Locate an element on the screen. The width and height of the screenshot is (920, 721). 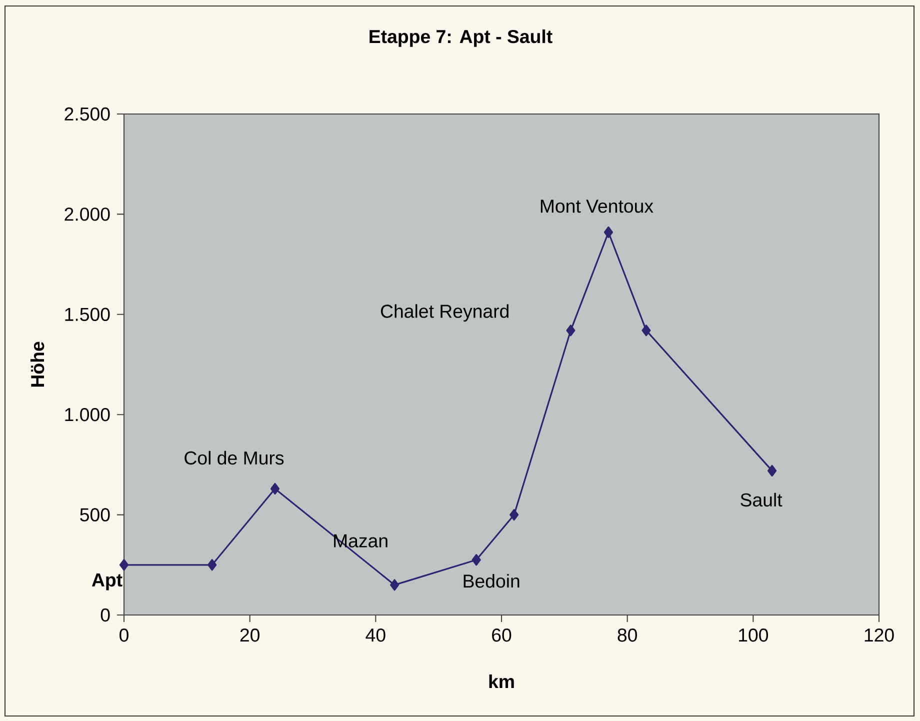
x-tick-label: 60 is located at coordinates (502, 635).